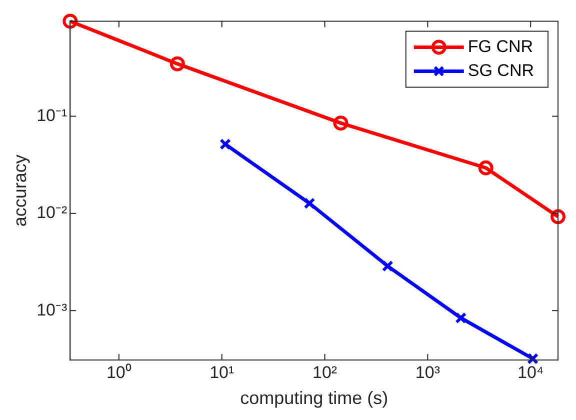 The width and height of the screenshot is (576, 420). Describe the element at coordinates (325, 372) in the screenshot. I see `x-tick-label: 10²` at that location.